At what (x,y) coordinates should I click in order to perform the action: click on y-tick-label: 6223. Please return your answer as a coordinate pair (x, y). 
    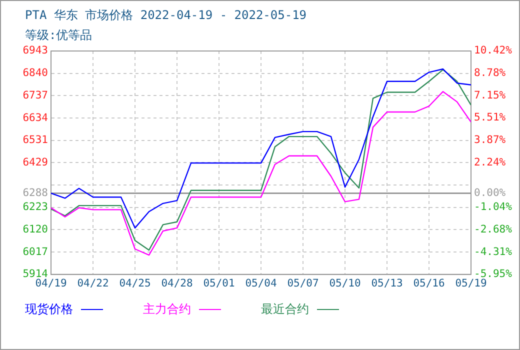
    Looking at the image, I should click on (35, 207).